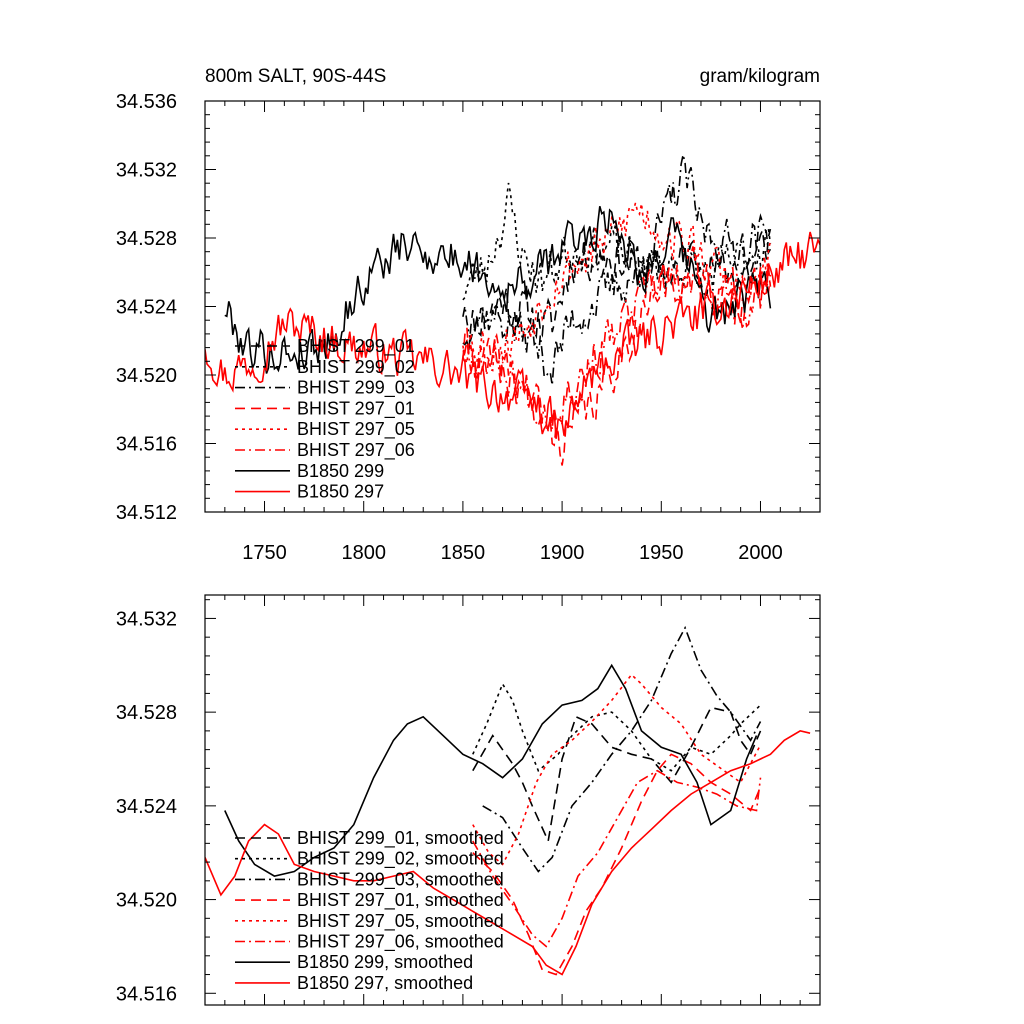 Image resolution: width=1024 pixels, height=1024 pixels. I want to click on x-tick-label: 2000, so click(760, 553).